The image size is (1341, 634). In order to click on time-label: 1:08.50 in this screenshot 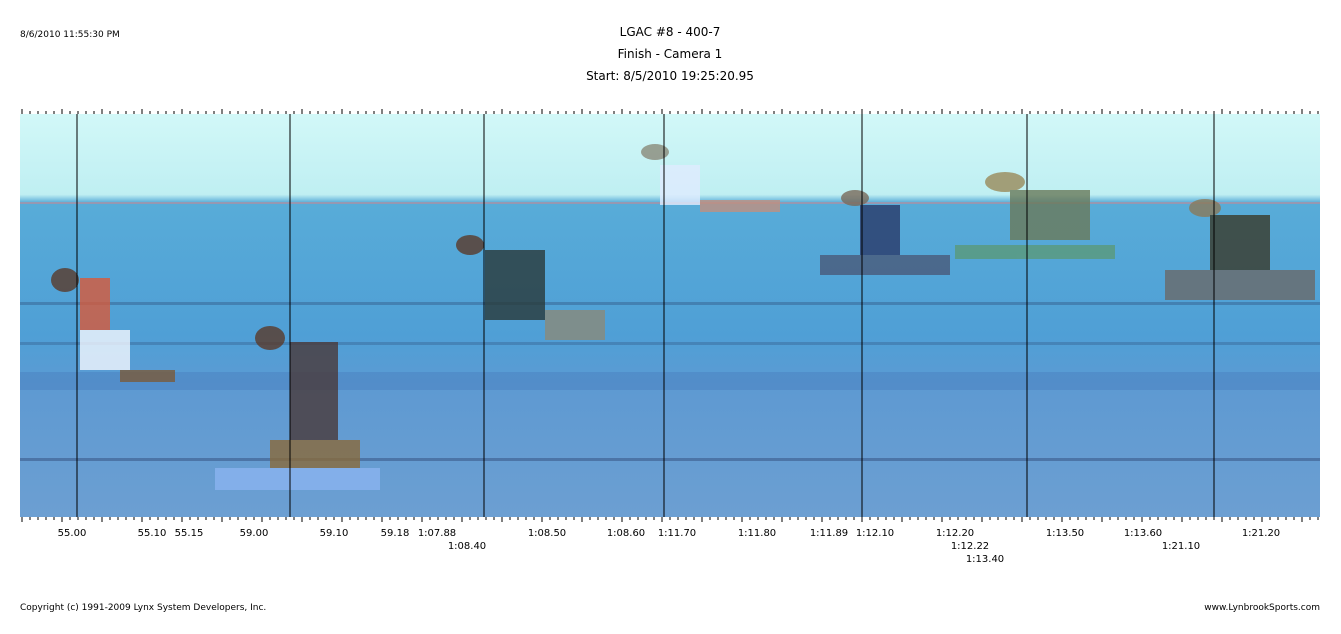, I will do `click(547, 533)`.